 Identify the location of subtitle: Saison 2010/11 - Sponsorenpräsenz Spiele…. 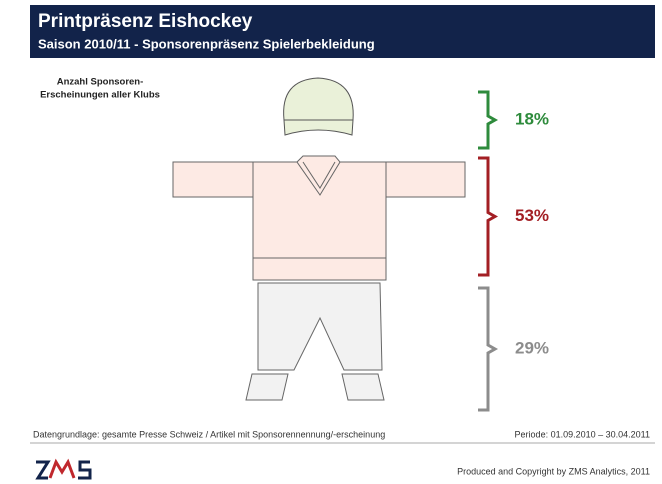
(206, 43).